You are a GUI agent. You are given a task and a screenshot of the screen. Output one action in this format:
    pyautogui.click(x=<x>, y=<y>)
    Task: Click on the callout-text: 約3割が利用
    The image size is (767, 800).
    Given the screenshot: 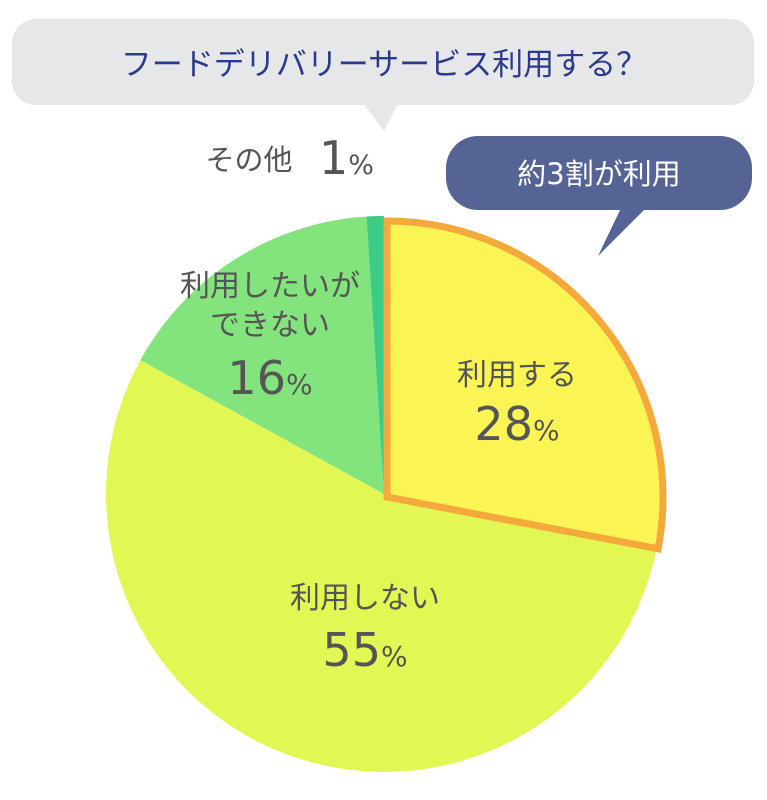 What is the action you would take?
    pyautogui.click(x=598, y=174)
    